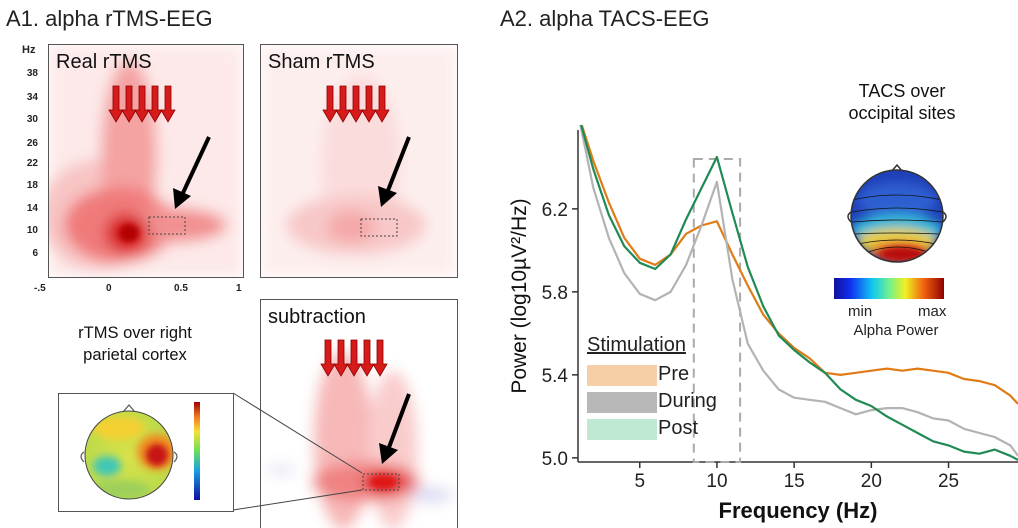  Describe the element at coordinates (135, 344) in the screenshot. I see `rtms-location-note: rTMS over right parietal cortex` at that location.